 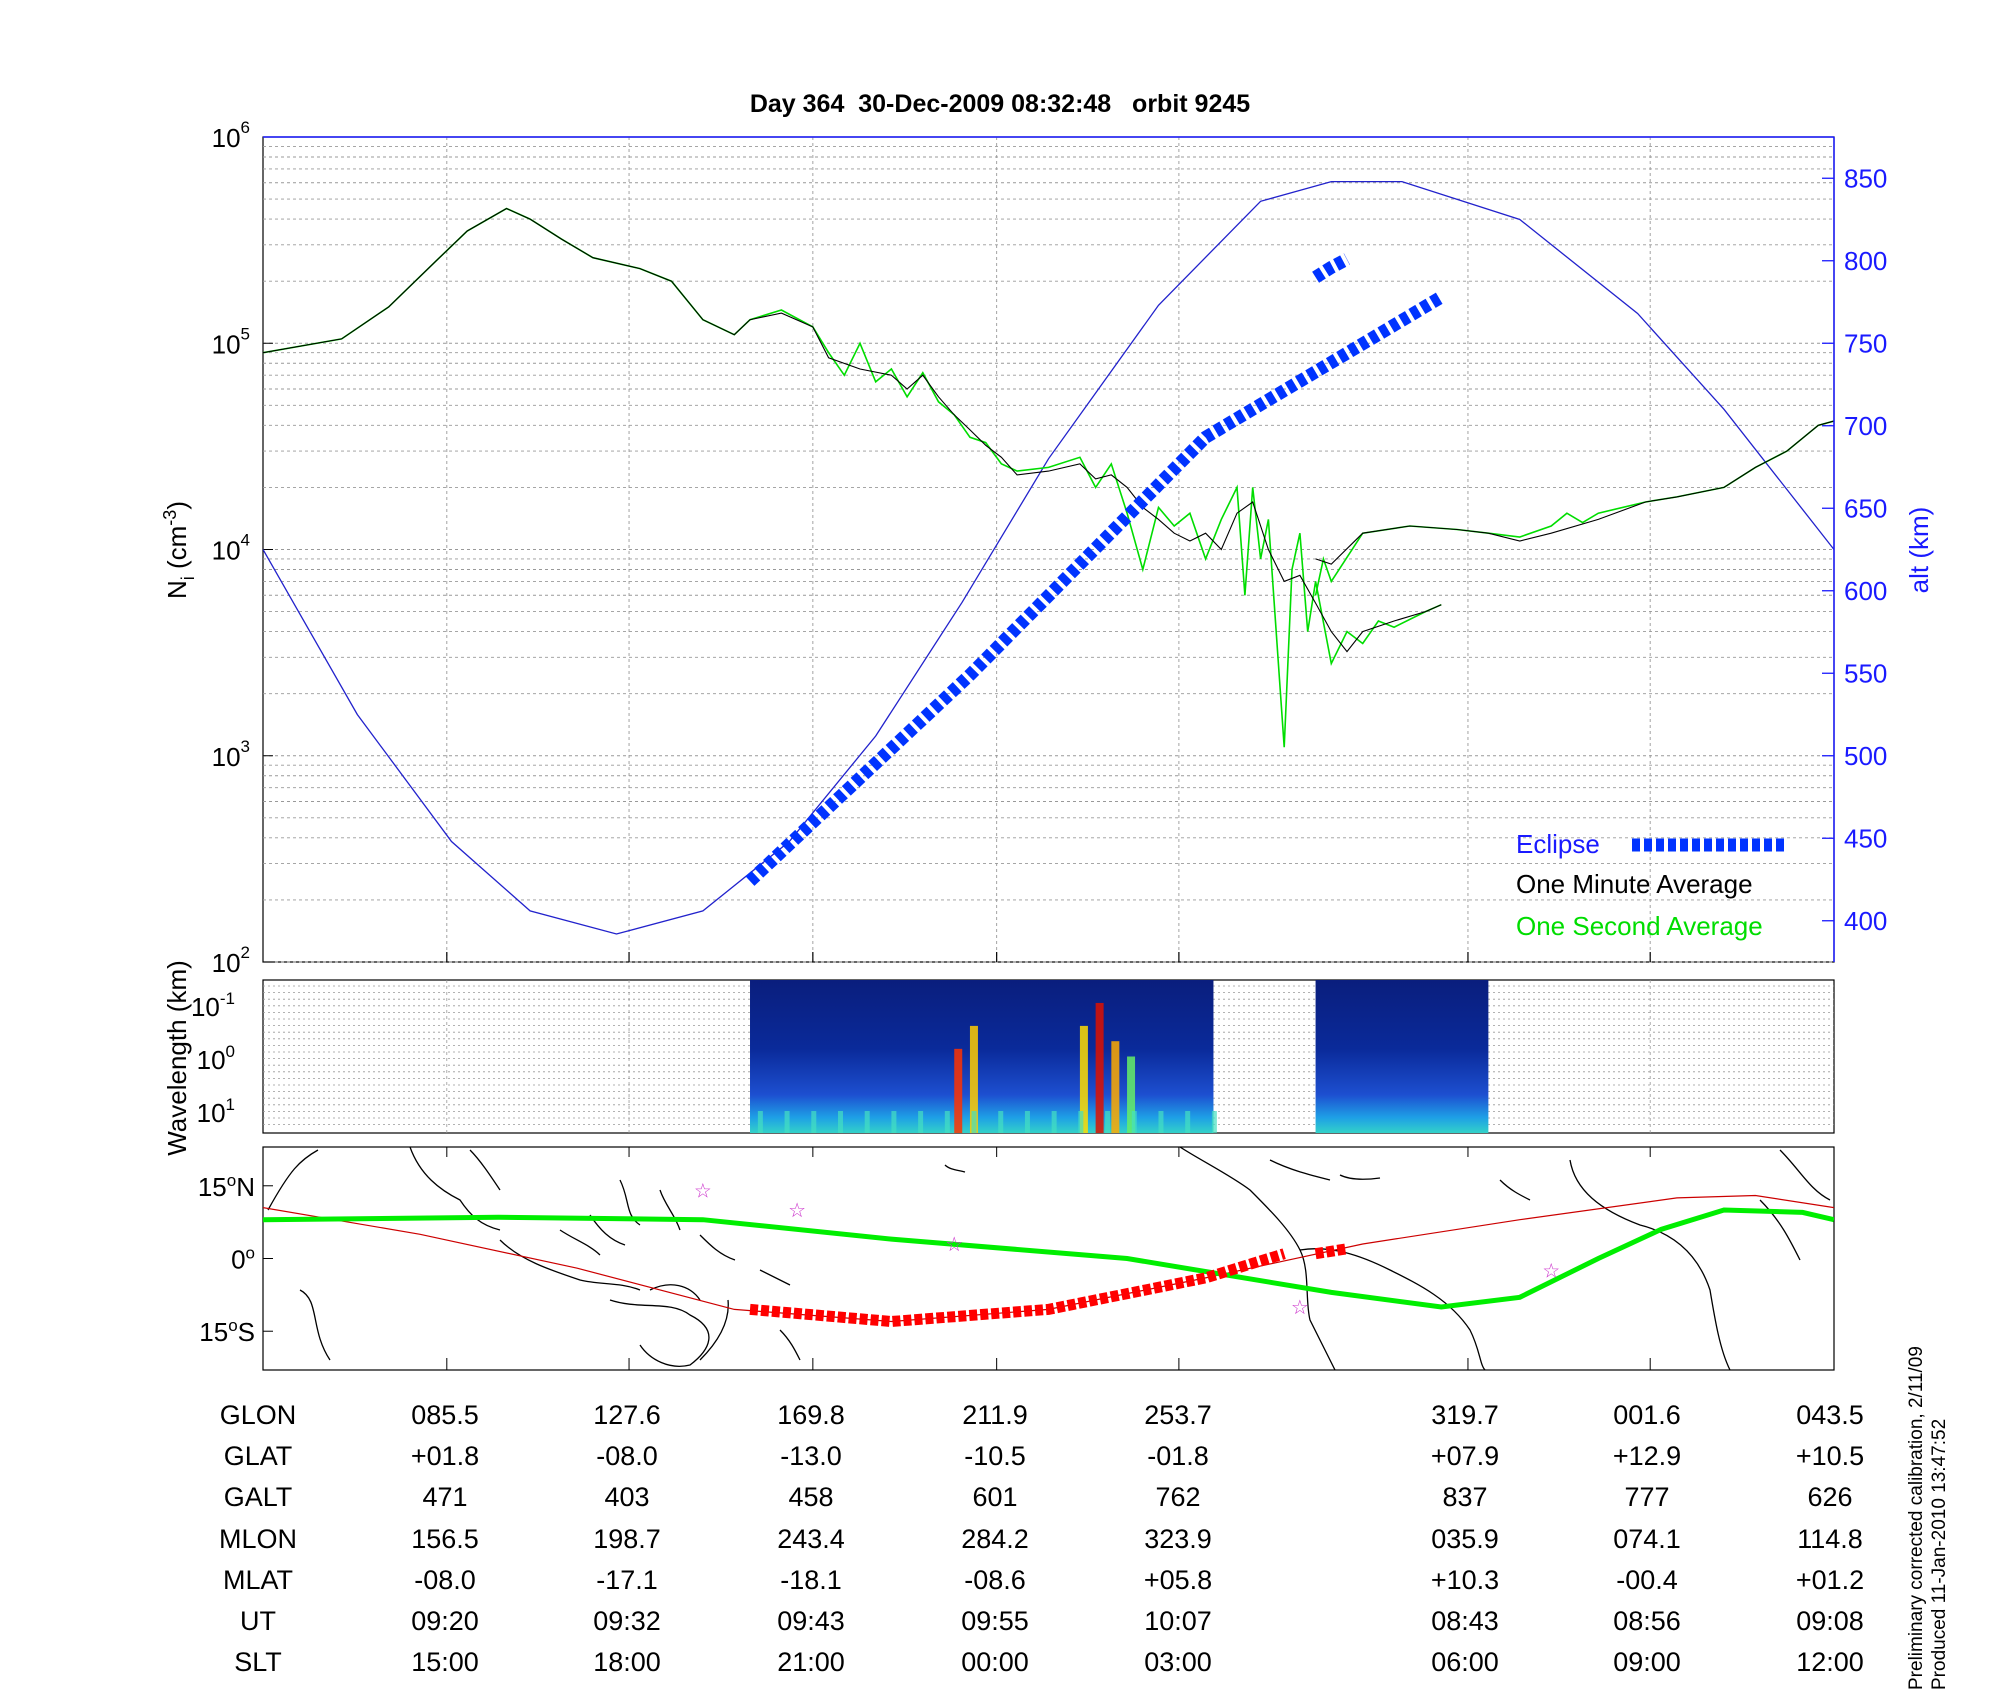 What do you see at coordinates (231, 341) in the screenshot?
I see `y-tick-label: 10⁵` at bounding box center [231, 341].